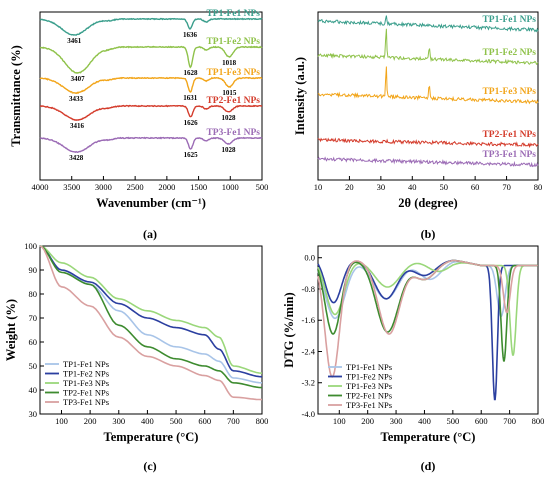  What do you see at coordinates (367, 421) in the screenshot?
I see `x-tick-label: 200` at bounding box center [367, 421].